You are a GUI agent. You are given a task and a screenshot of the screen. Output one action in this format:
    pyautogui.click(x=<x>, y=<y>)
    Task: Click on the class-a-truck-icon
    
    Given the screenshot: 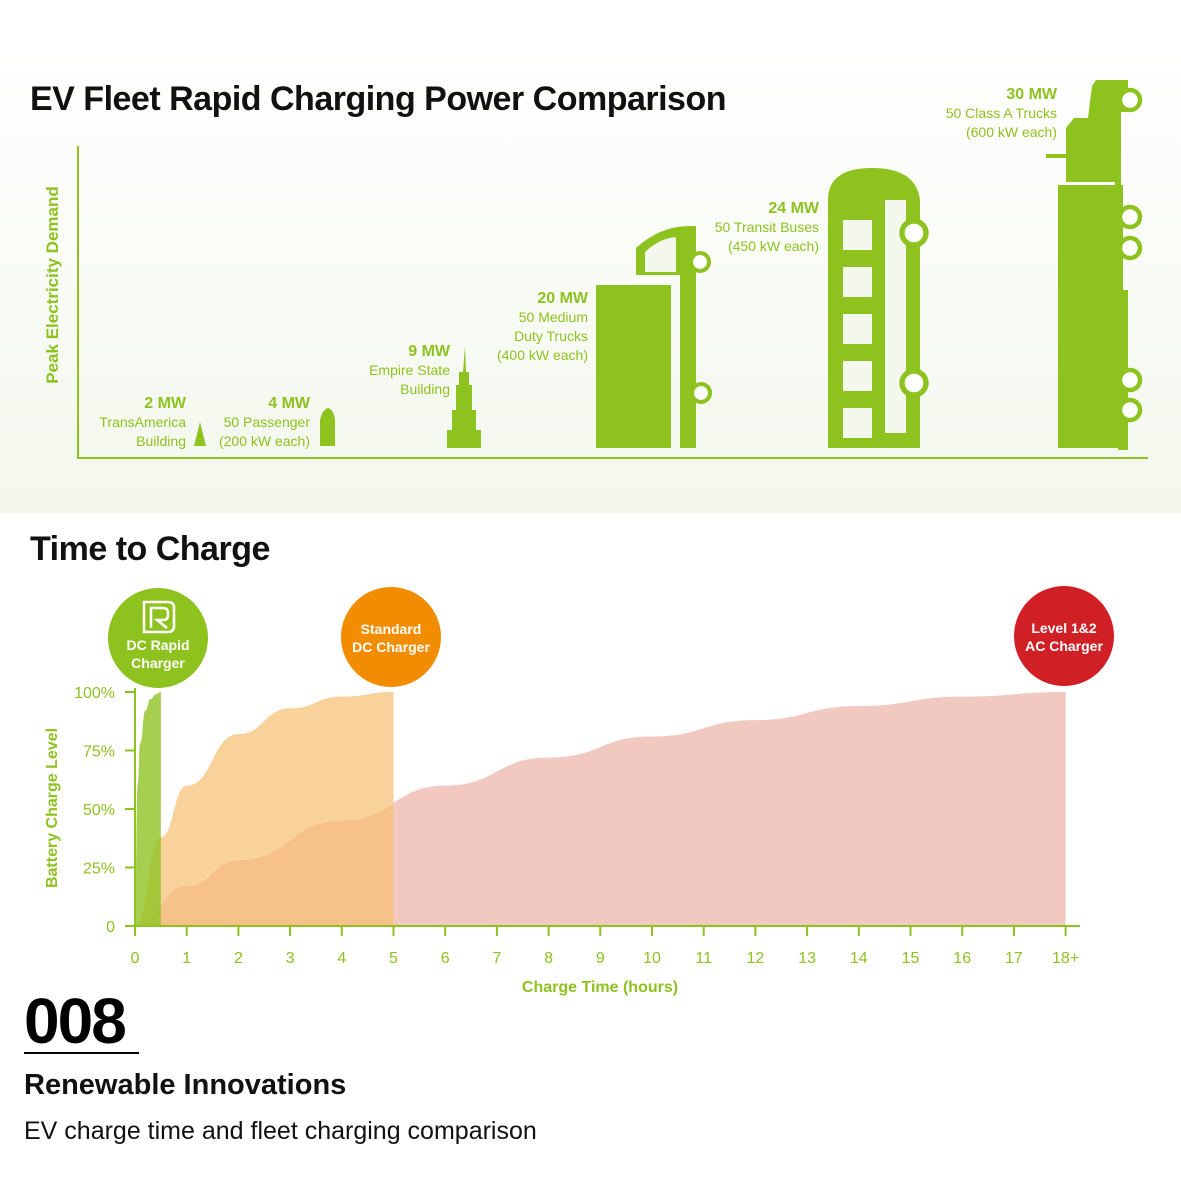 What is the action you would take?
    pyautogui.click(x=1097, y=175)
    